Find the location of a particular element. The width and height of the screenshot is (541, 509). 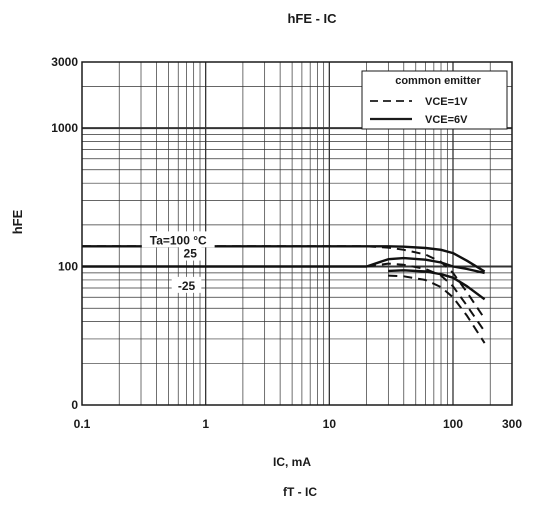

chart-title: hFE - IC is located at coordinates (312, 18).